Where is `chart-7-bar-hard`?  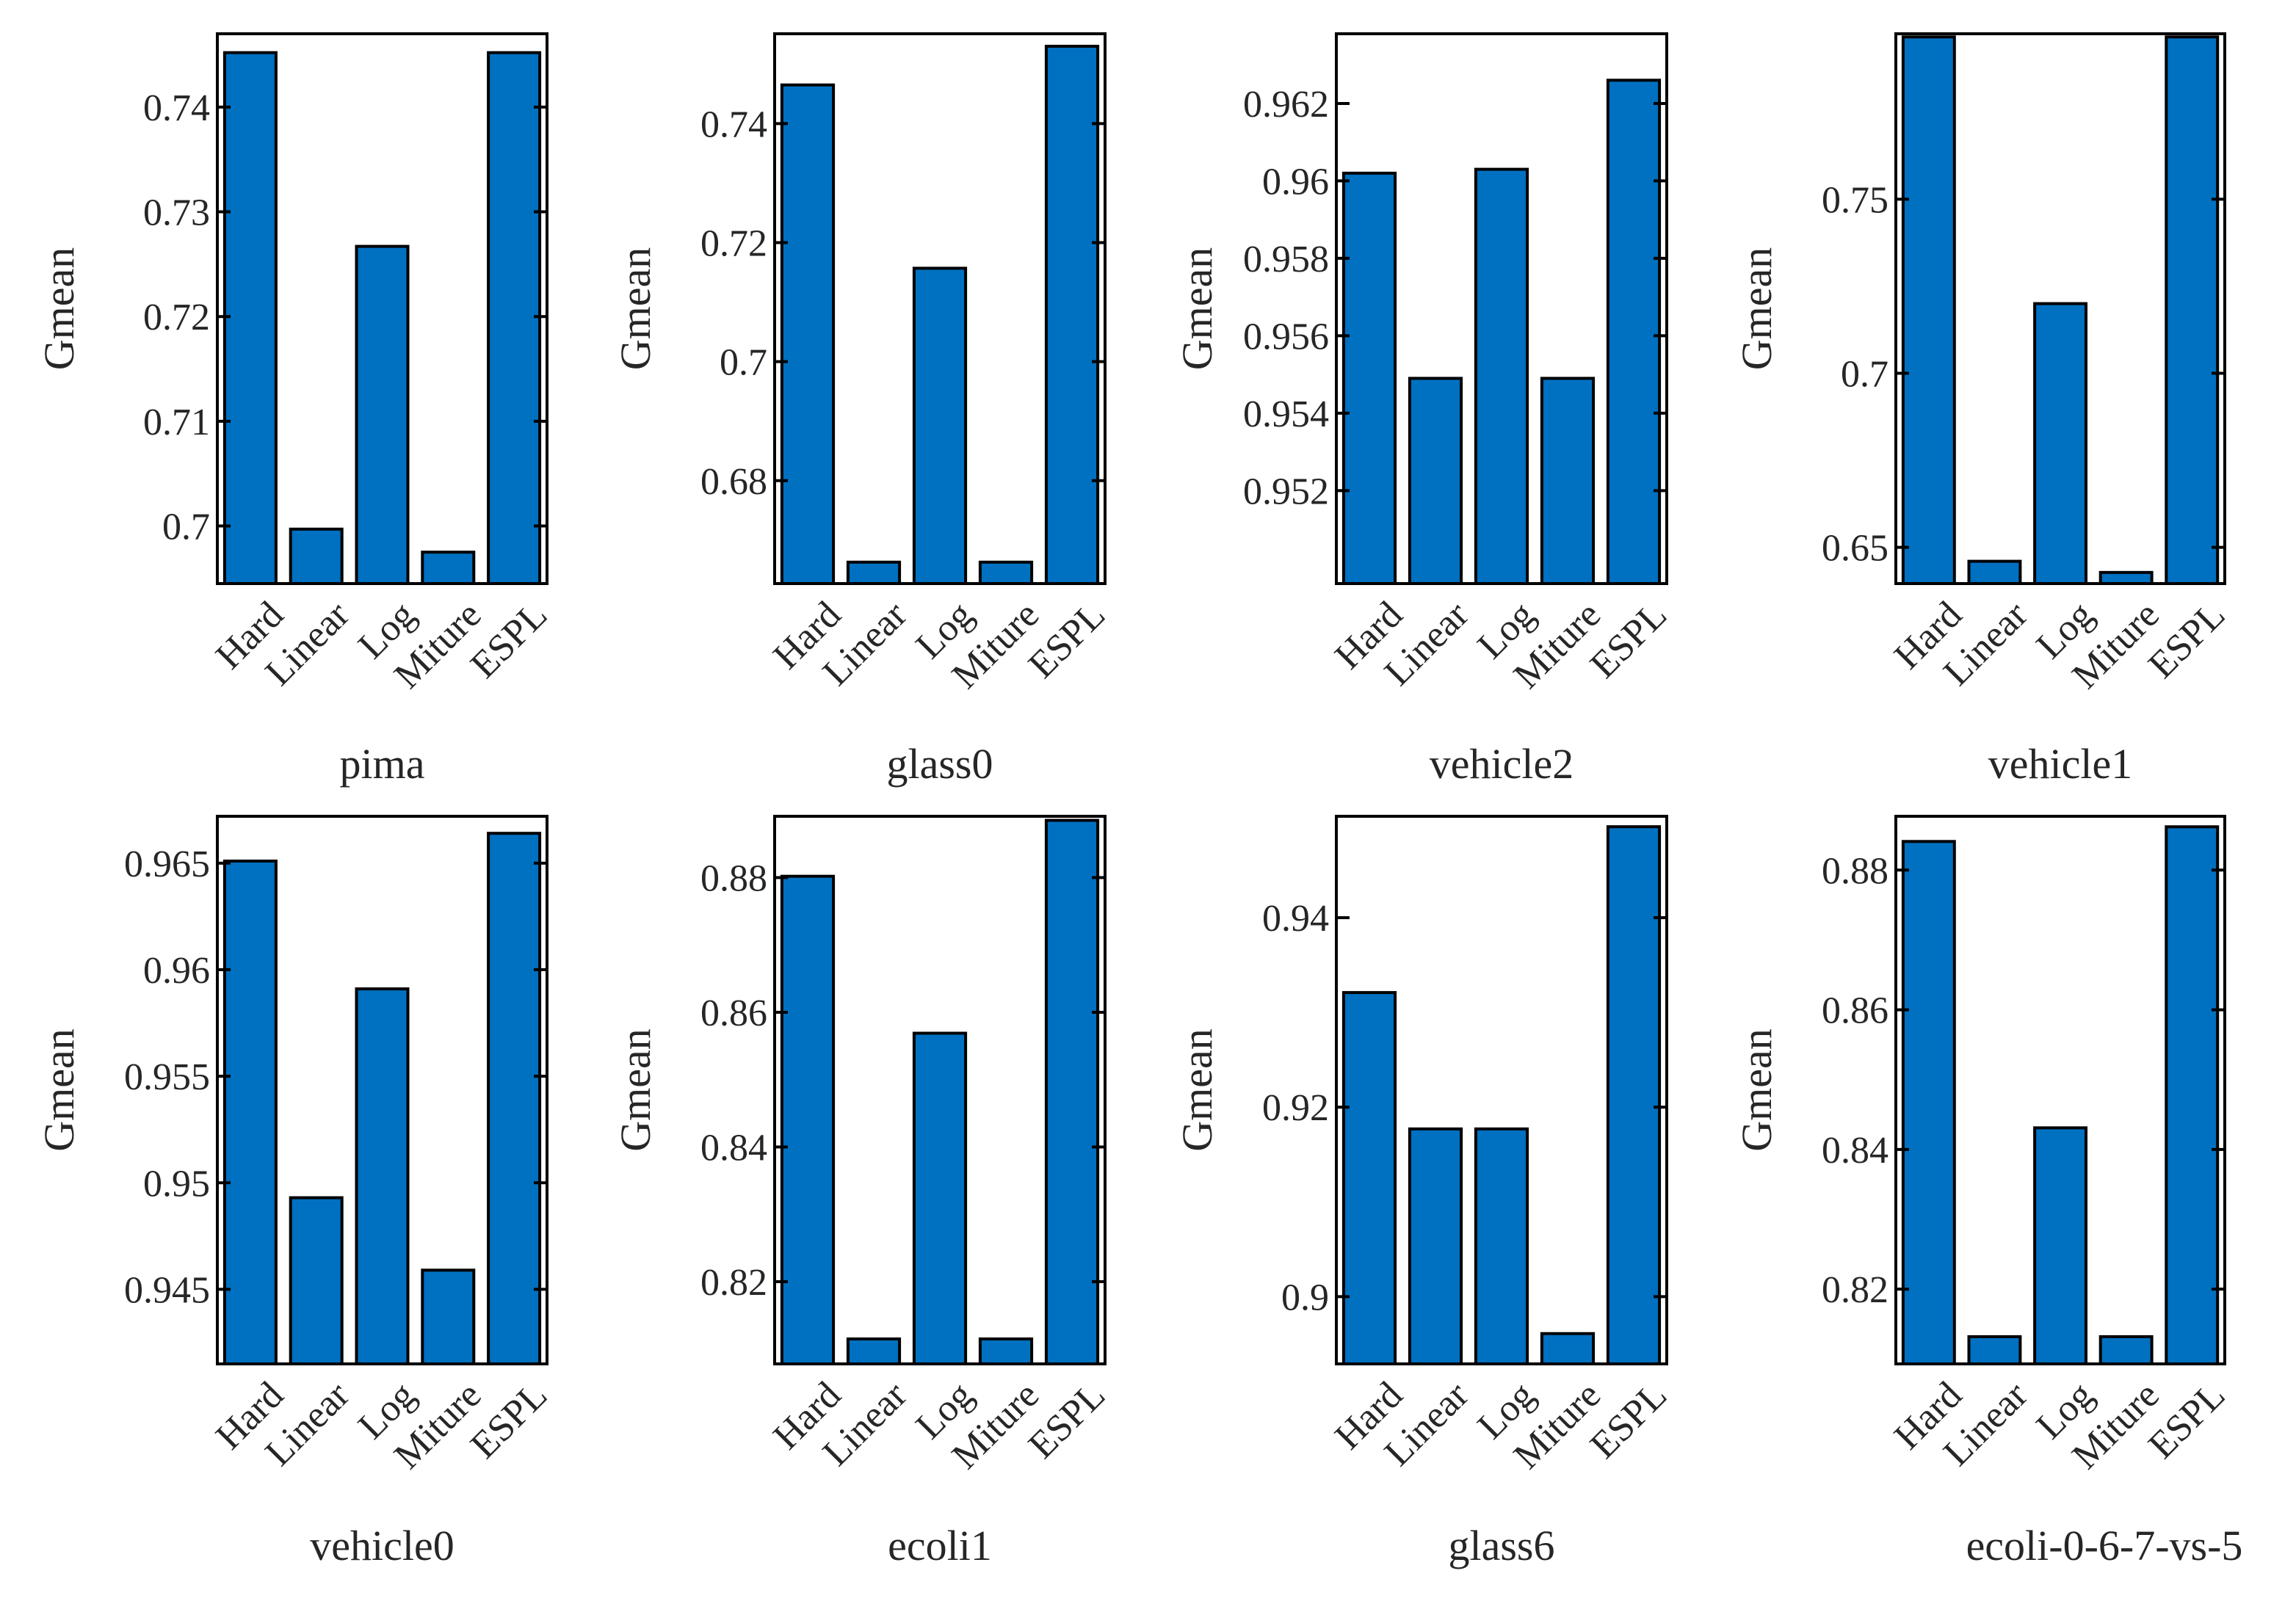 chart-7-bar-hard is located at coordinates (1928, 1103).